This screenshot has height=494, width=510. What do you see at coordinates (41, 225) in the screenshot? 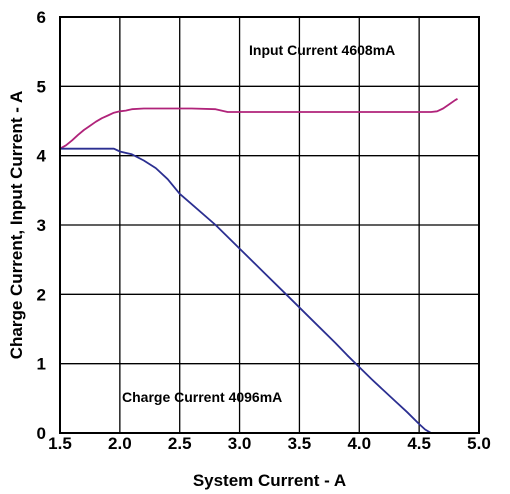
I see `y-tick-label: 3` at bounding box center [41, 225].